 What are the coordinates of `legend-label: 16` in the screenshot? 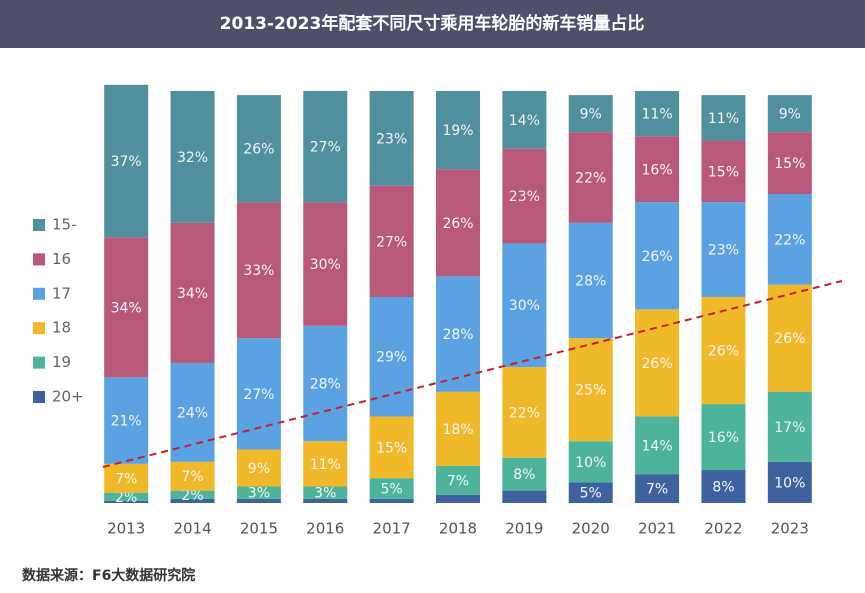 It's located at (61, 259).